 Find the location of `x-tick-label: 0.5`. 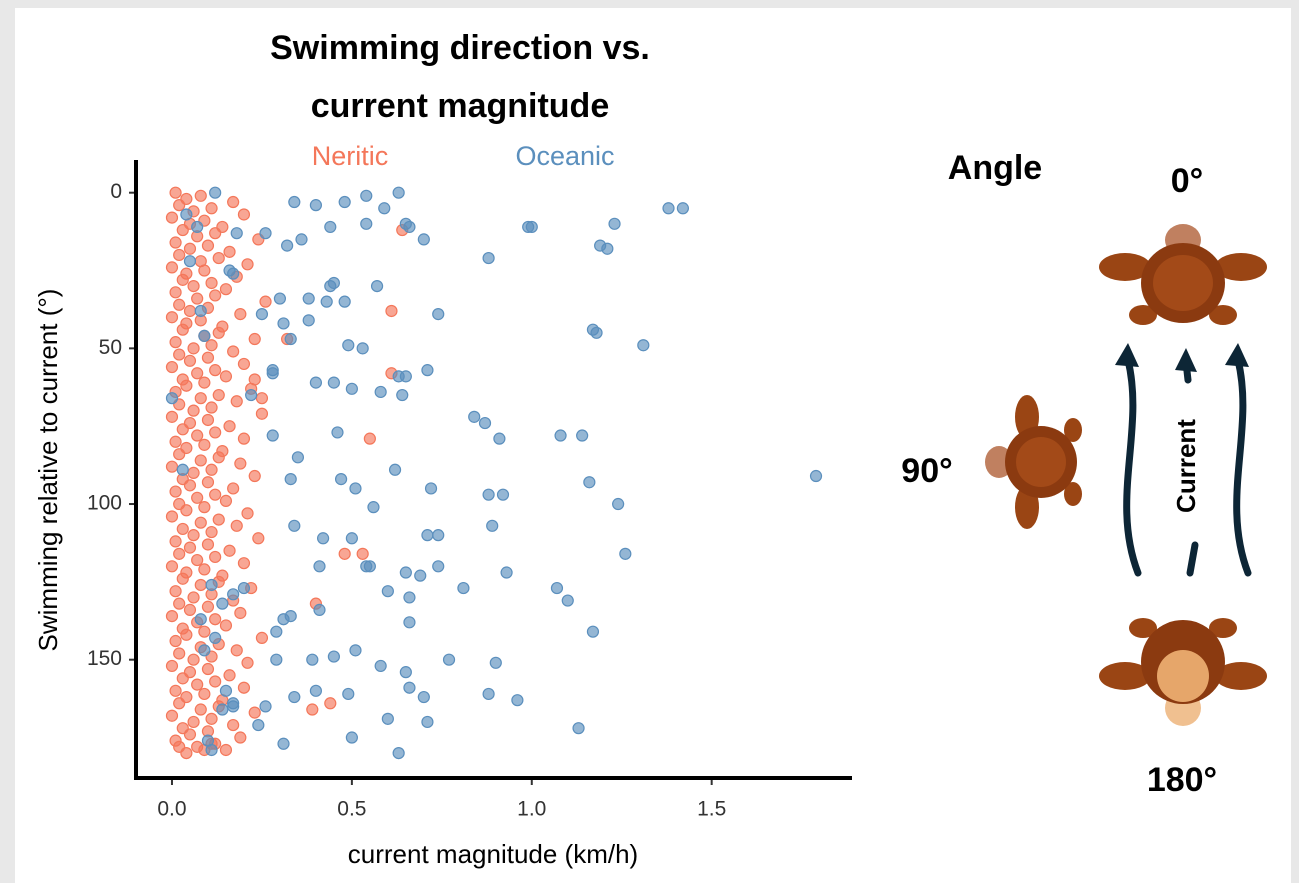

x-tick-label: 0.5 is located at coordinates (351, 809).